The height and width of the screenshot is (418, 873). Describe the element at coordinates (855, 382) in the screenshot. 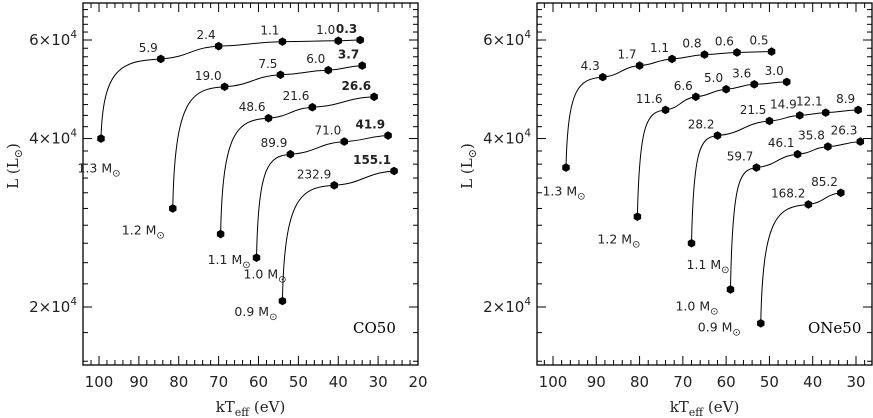

I see `x-tick-label: 30` at that location.